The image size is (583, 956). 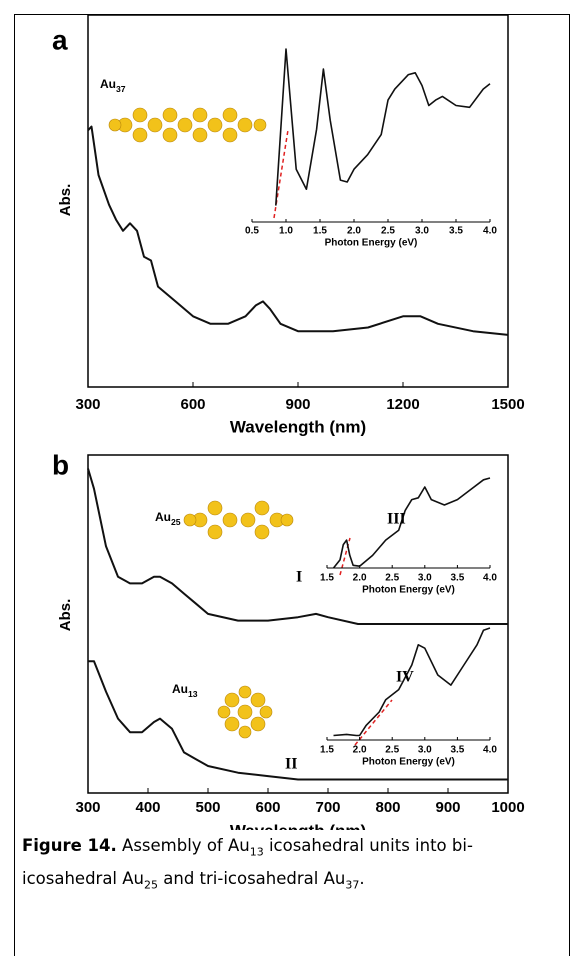 What do you see at coordinates (147, 807) in the screenshot?
I see `x-tick-label: 400` at bounding box center [147, 807].